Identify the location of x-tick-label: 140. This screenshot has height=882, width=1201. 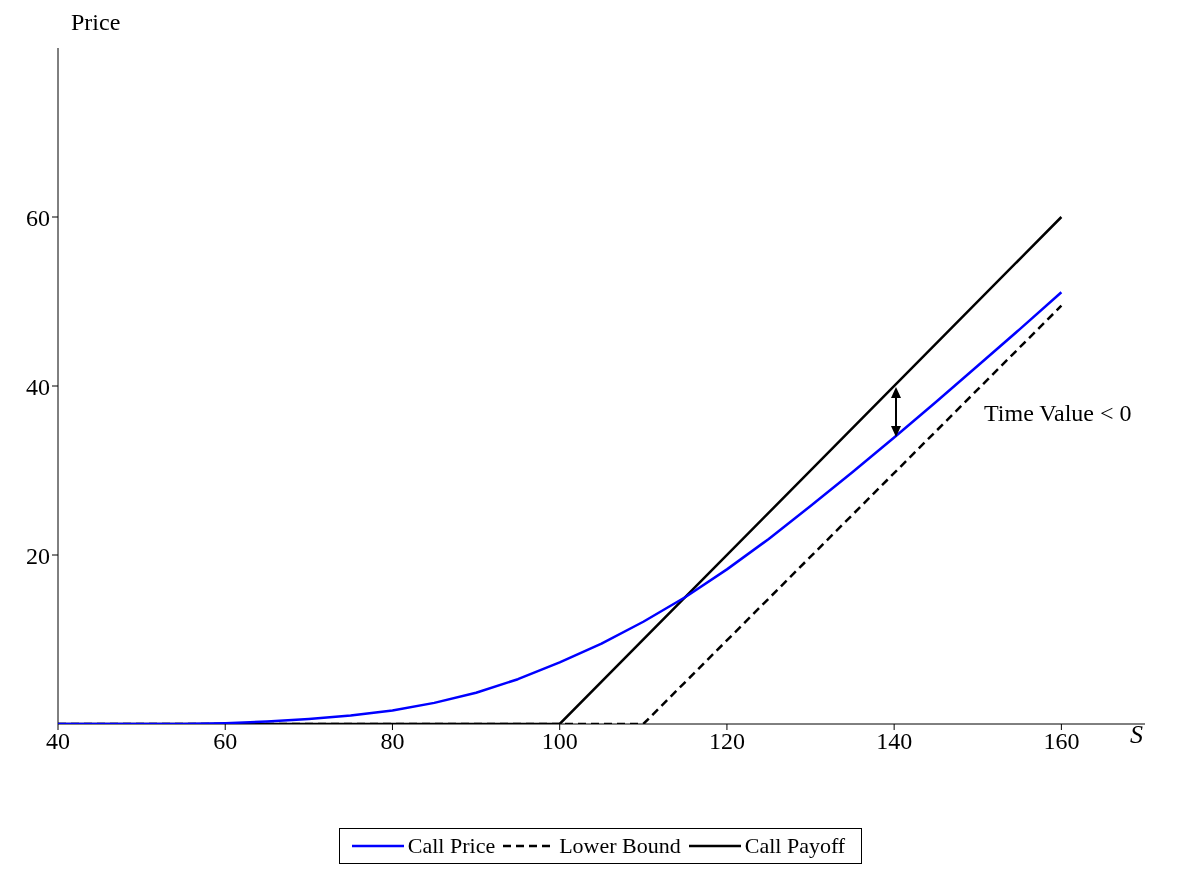
(894, 741).